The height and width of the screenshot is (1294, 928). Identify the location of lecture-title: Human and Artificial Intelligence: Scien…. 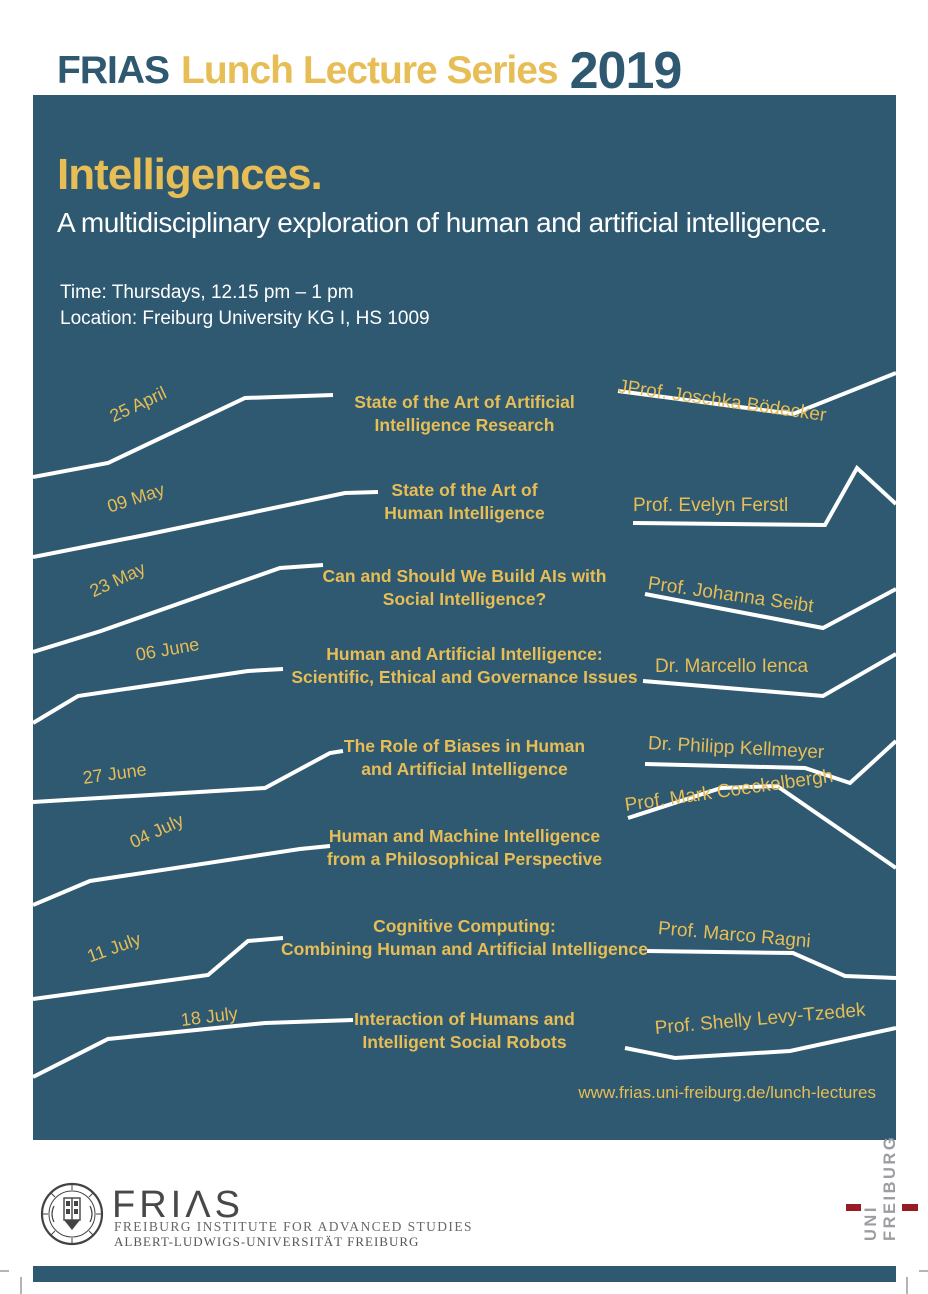
(464, 665).